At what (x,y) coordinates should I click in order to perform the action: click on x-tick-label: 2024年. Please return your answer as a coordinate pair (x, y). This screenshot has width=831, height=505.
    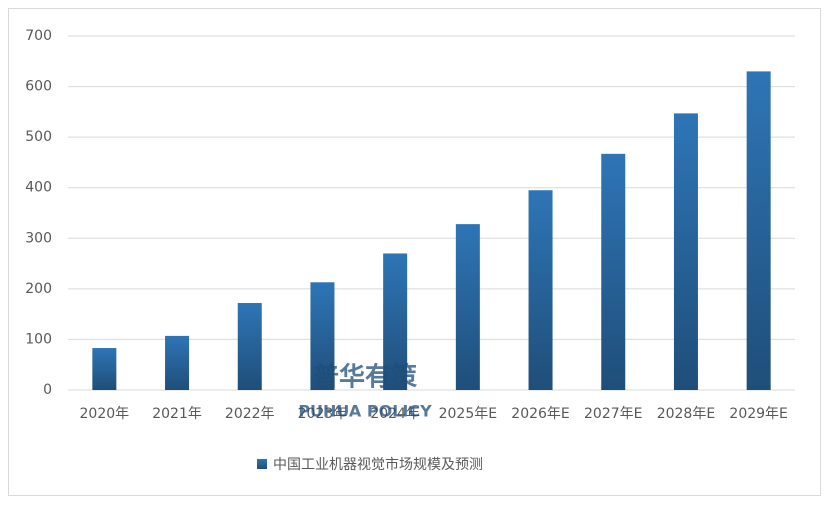
    Looking at the image, I should click on (395, 414).